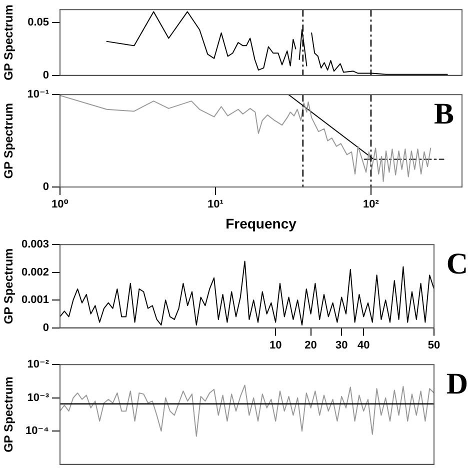  I want to click on y-tick-label: 10⁻¹, so click(38, 94).